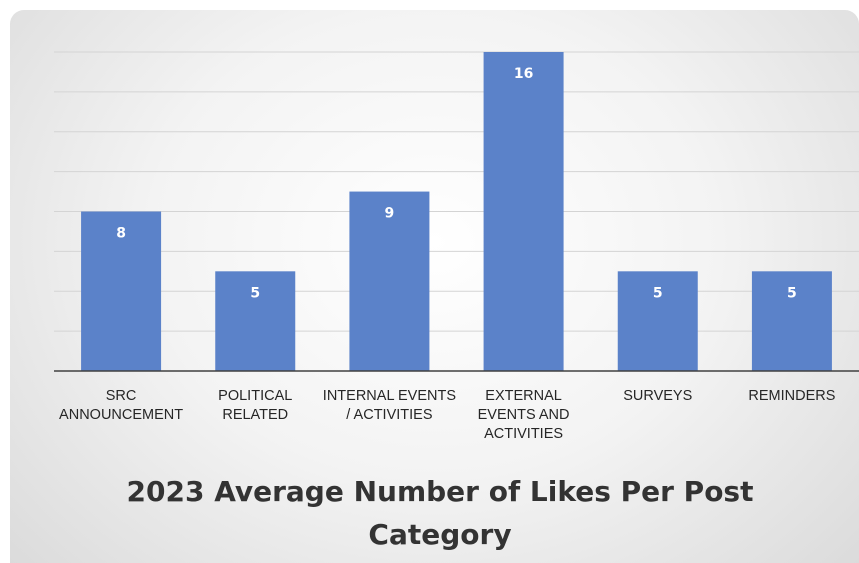  Describe the element at coordinates (121, 405) in the screenshot. I see `category-label: SRC ANNOUNCEMENT` at that location.